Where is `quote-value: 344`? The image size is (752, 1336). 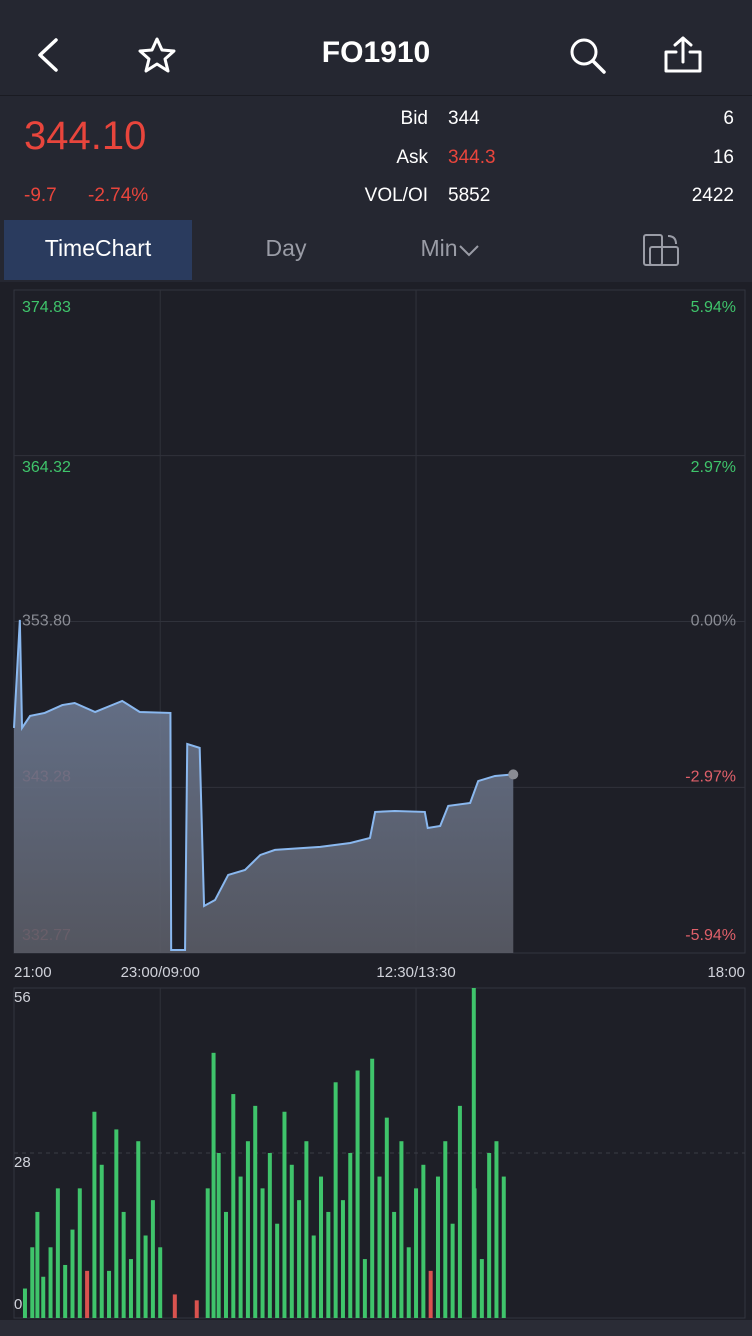 quote-value: 344 is located at coordinates (464, 118).